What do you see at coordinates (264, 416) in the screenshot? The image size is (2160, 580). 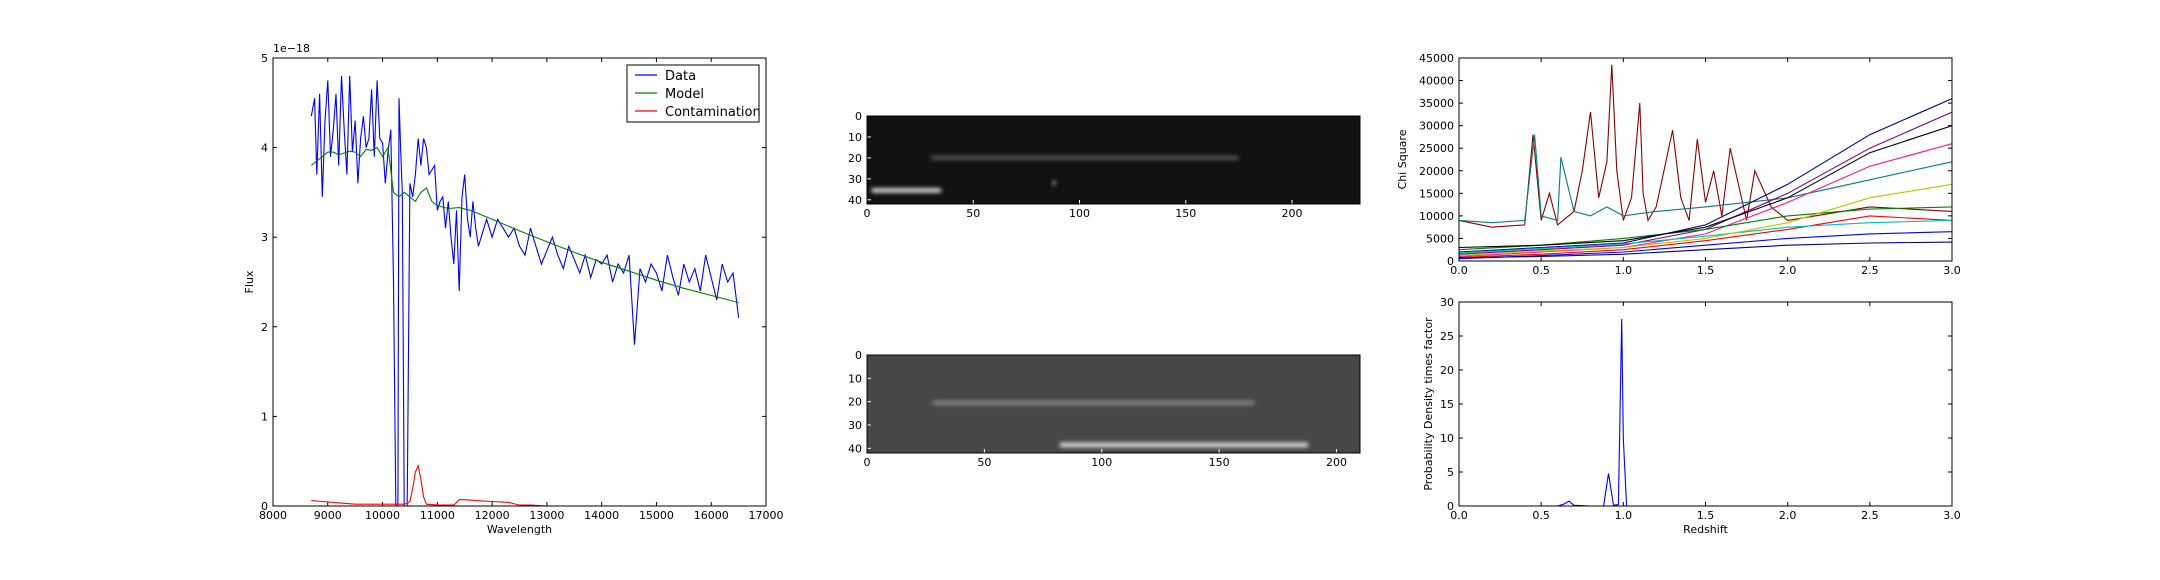 I see `y-tick-label: 1` at bounding box center [264, 416].